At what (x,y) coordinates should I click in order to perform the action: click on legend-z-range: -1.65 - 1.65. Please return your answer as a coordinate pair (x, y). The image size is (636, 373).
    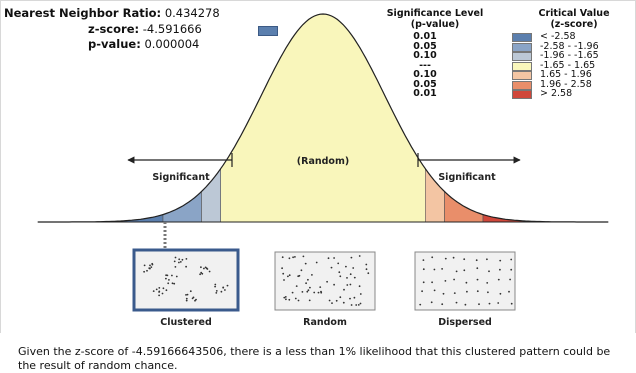
    Looking at the image, I should click on (568, 65).